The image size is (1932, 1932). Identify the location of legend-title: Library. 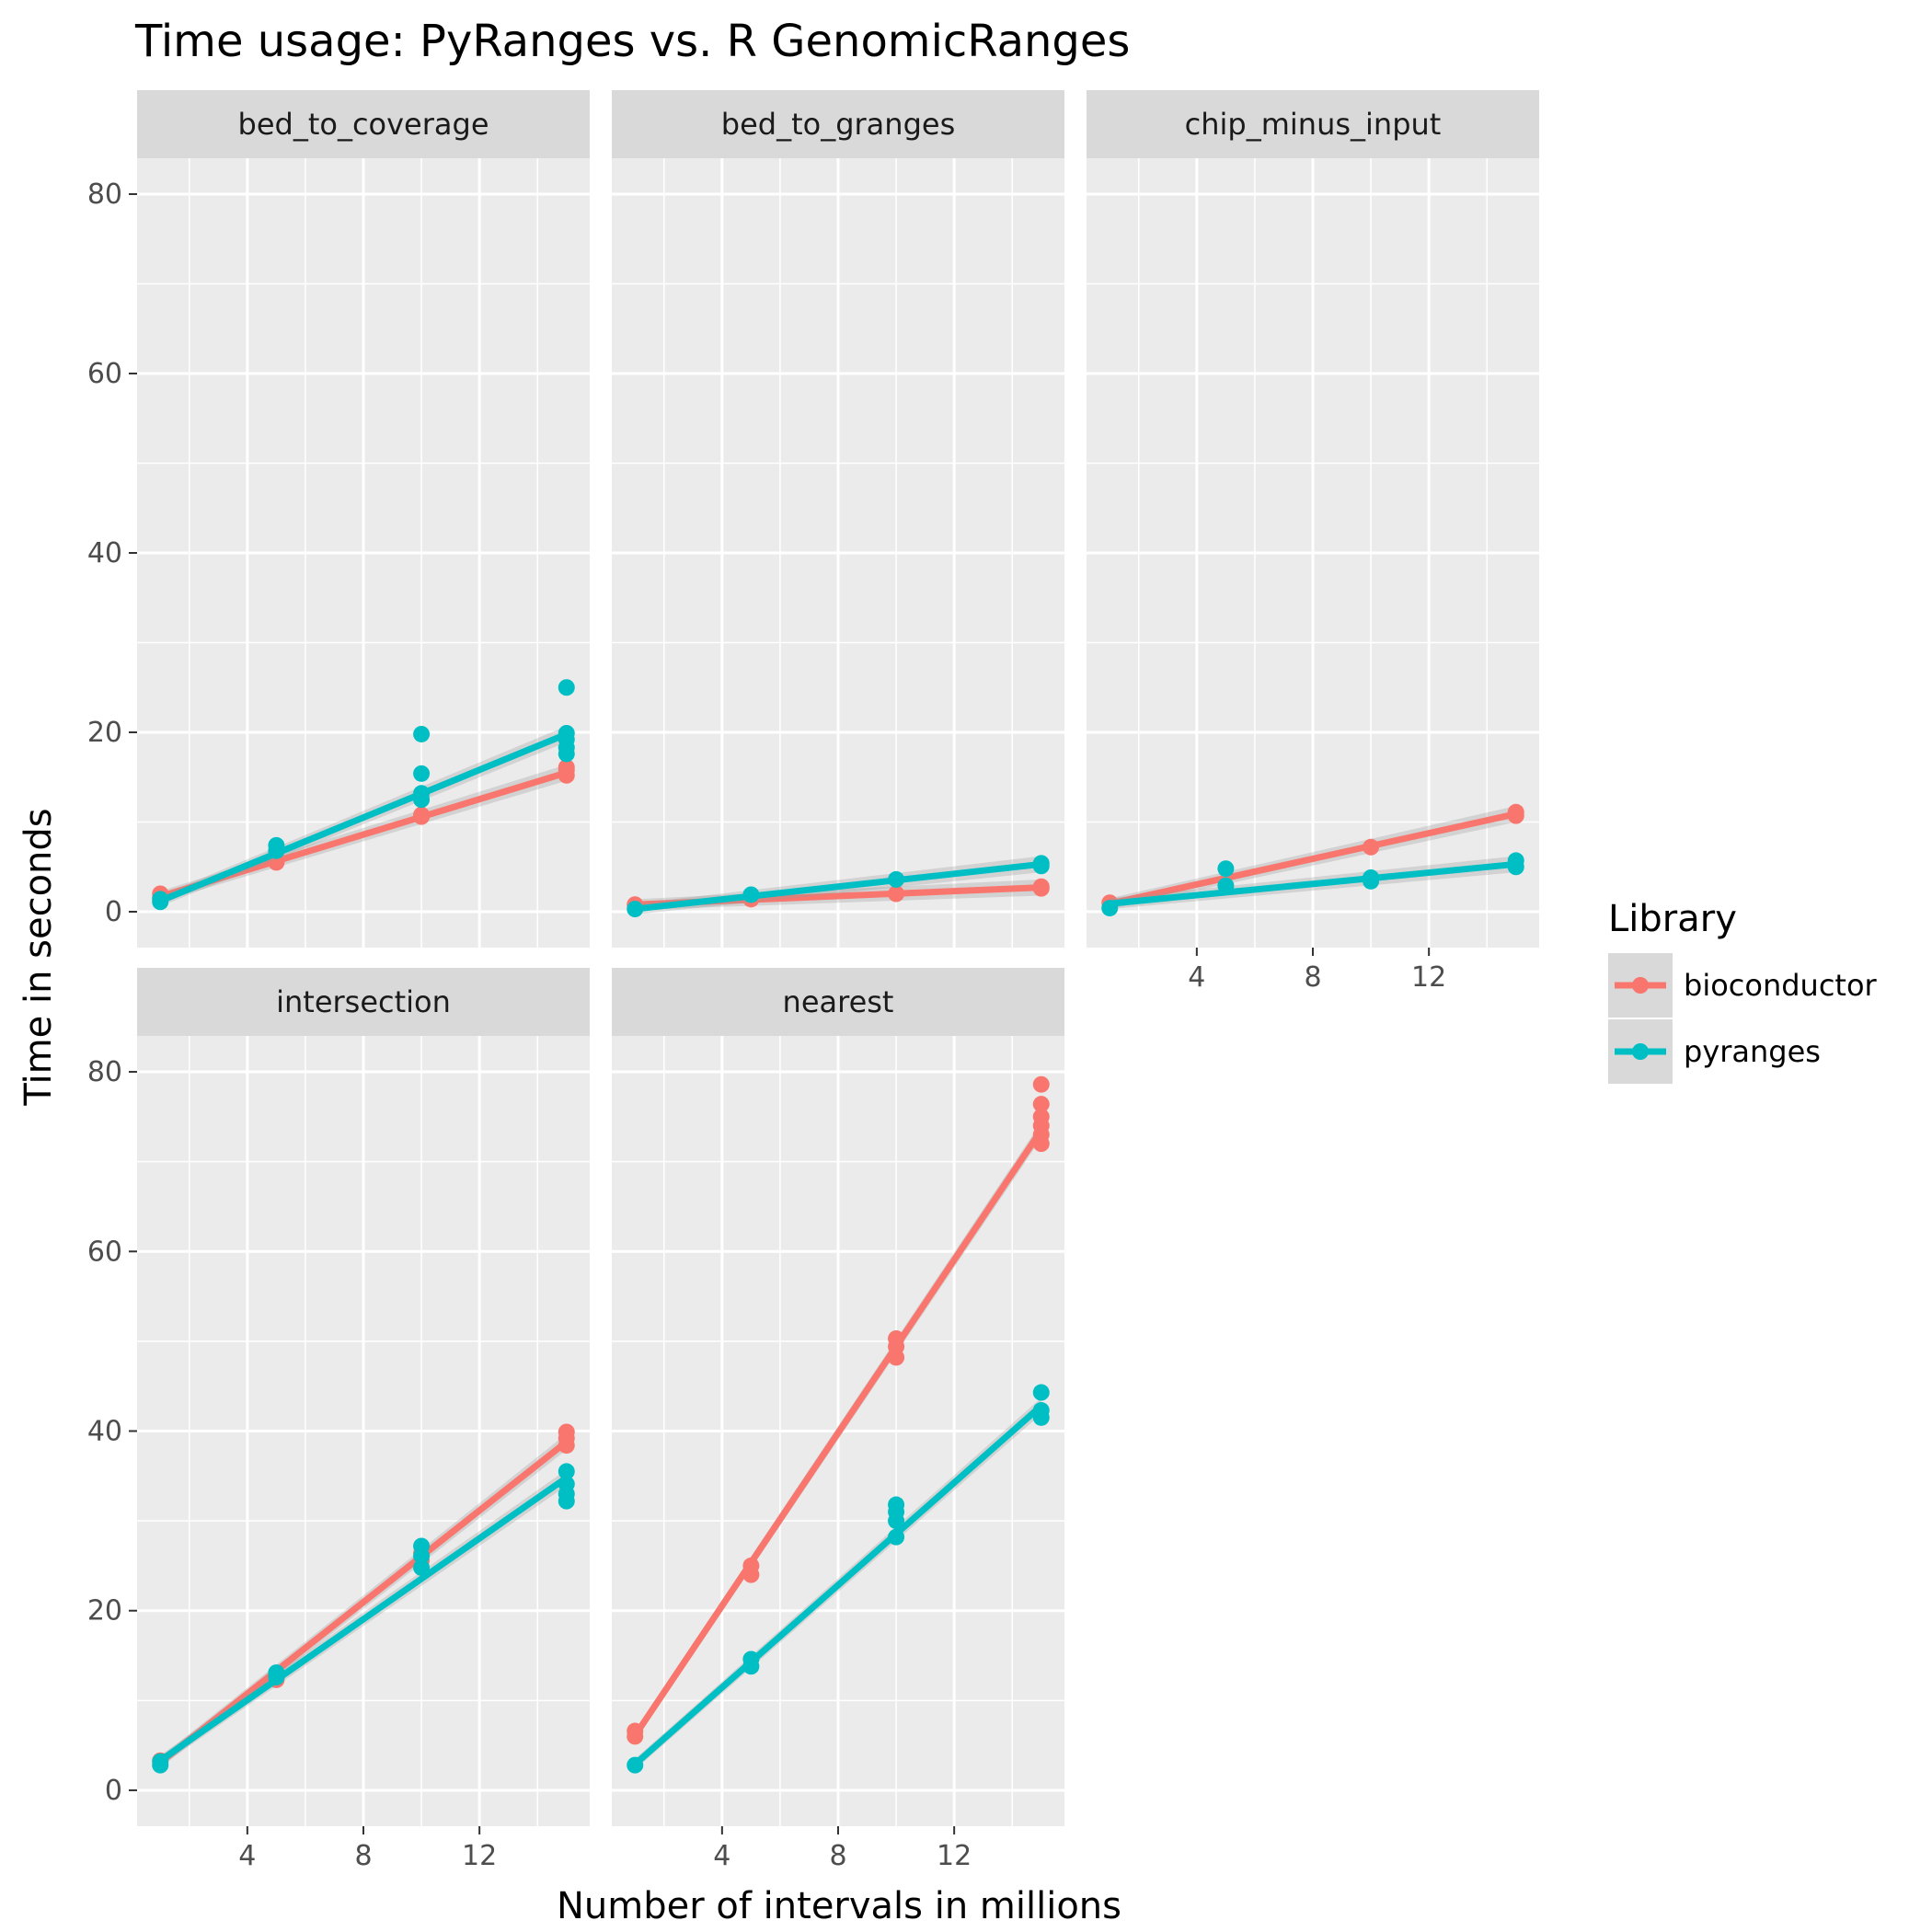
(1672, 919).